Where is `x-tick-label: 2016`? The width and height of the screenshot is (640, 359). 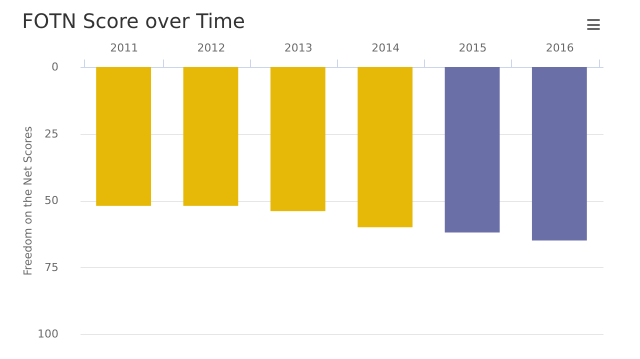
x-tick-label: 2016 is located at coordinates (560, 48).